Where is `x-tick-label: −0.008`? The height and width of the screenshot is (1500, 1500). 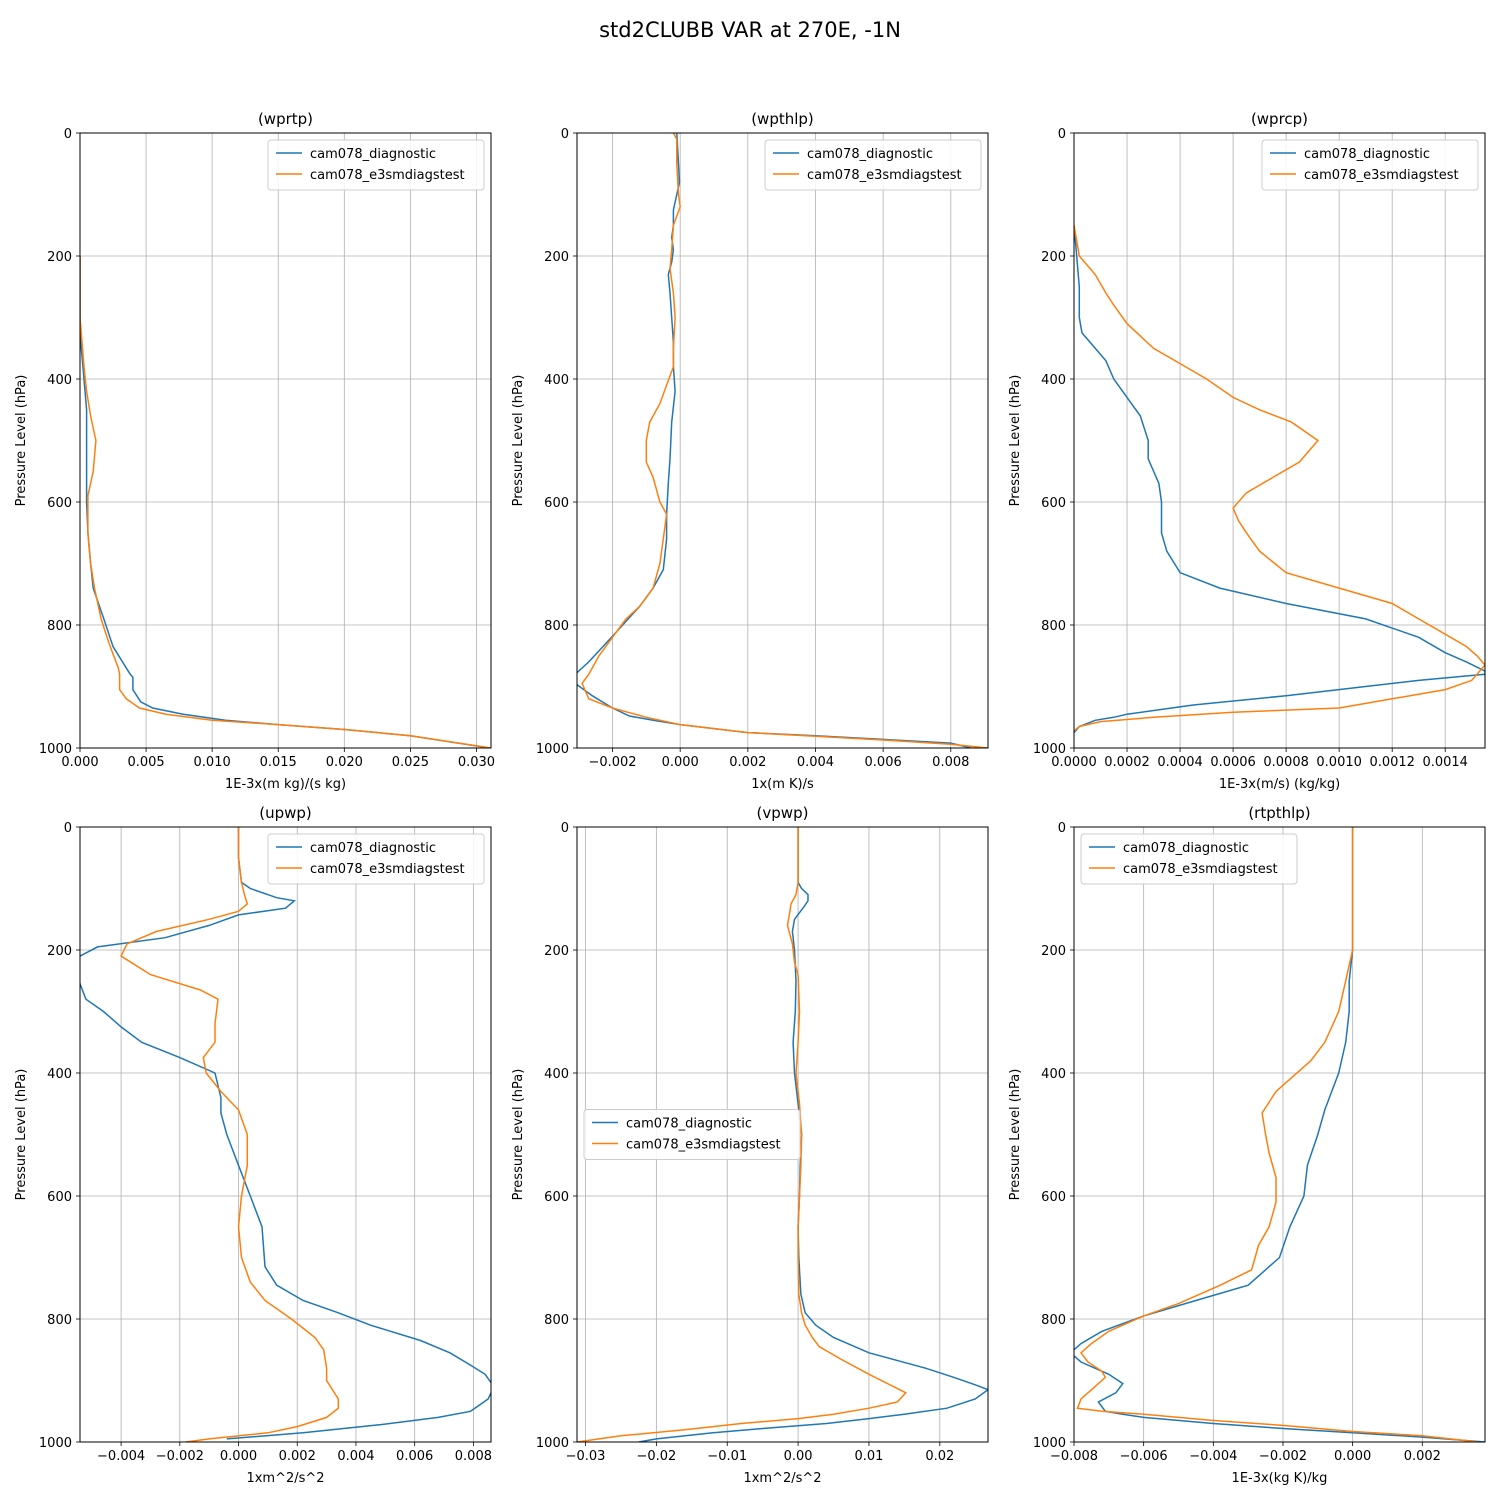
x-tick-label: −0.008 is located at coordinates (1074, 1456).